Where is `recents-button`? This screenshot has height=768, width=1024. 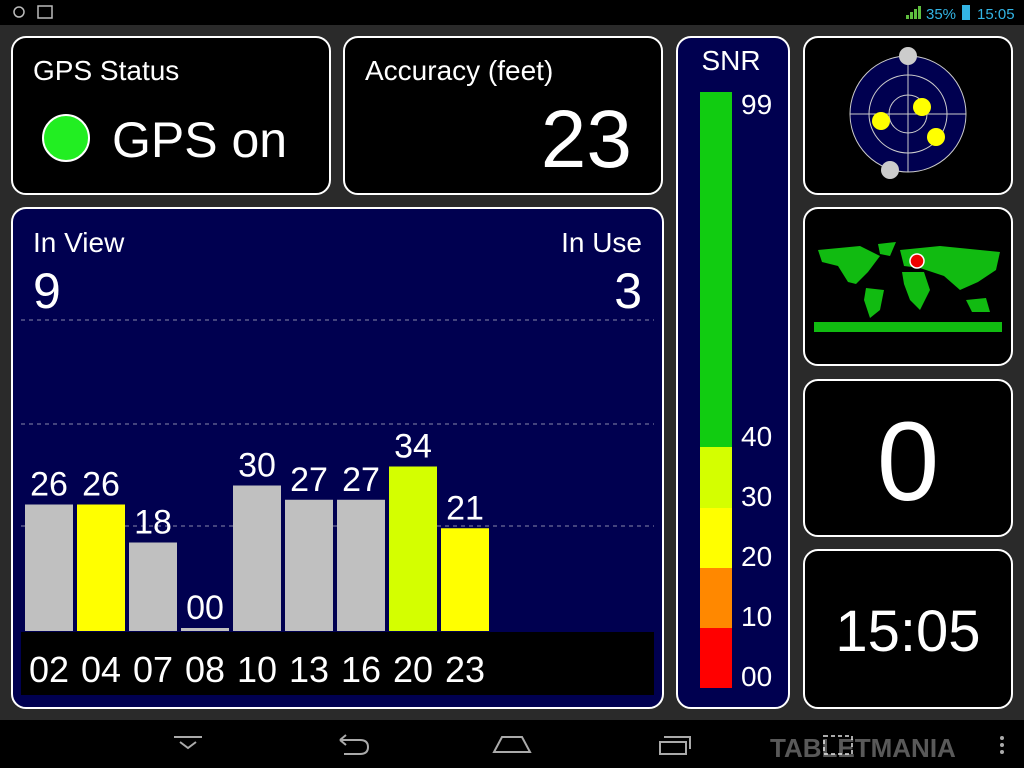 recents-button is located at coordinates (675, 745).